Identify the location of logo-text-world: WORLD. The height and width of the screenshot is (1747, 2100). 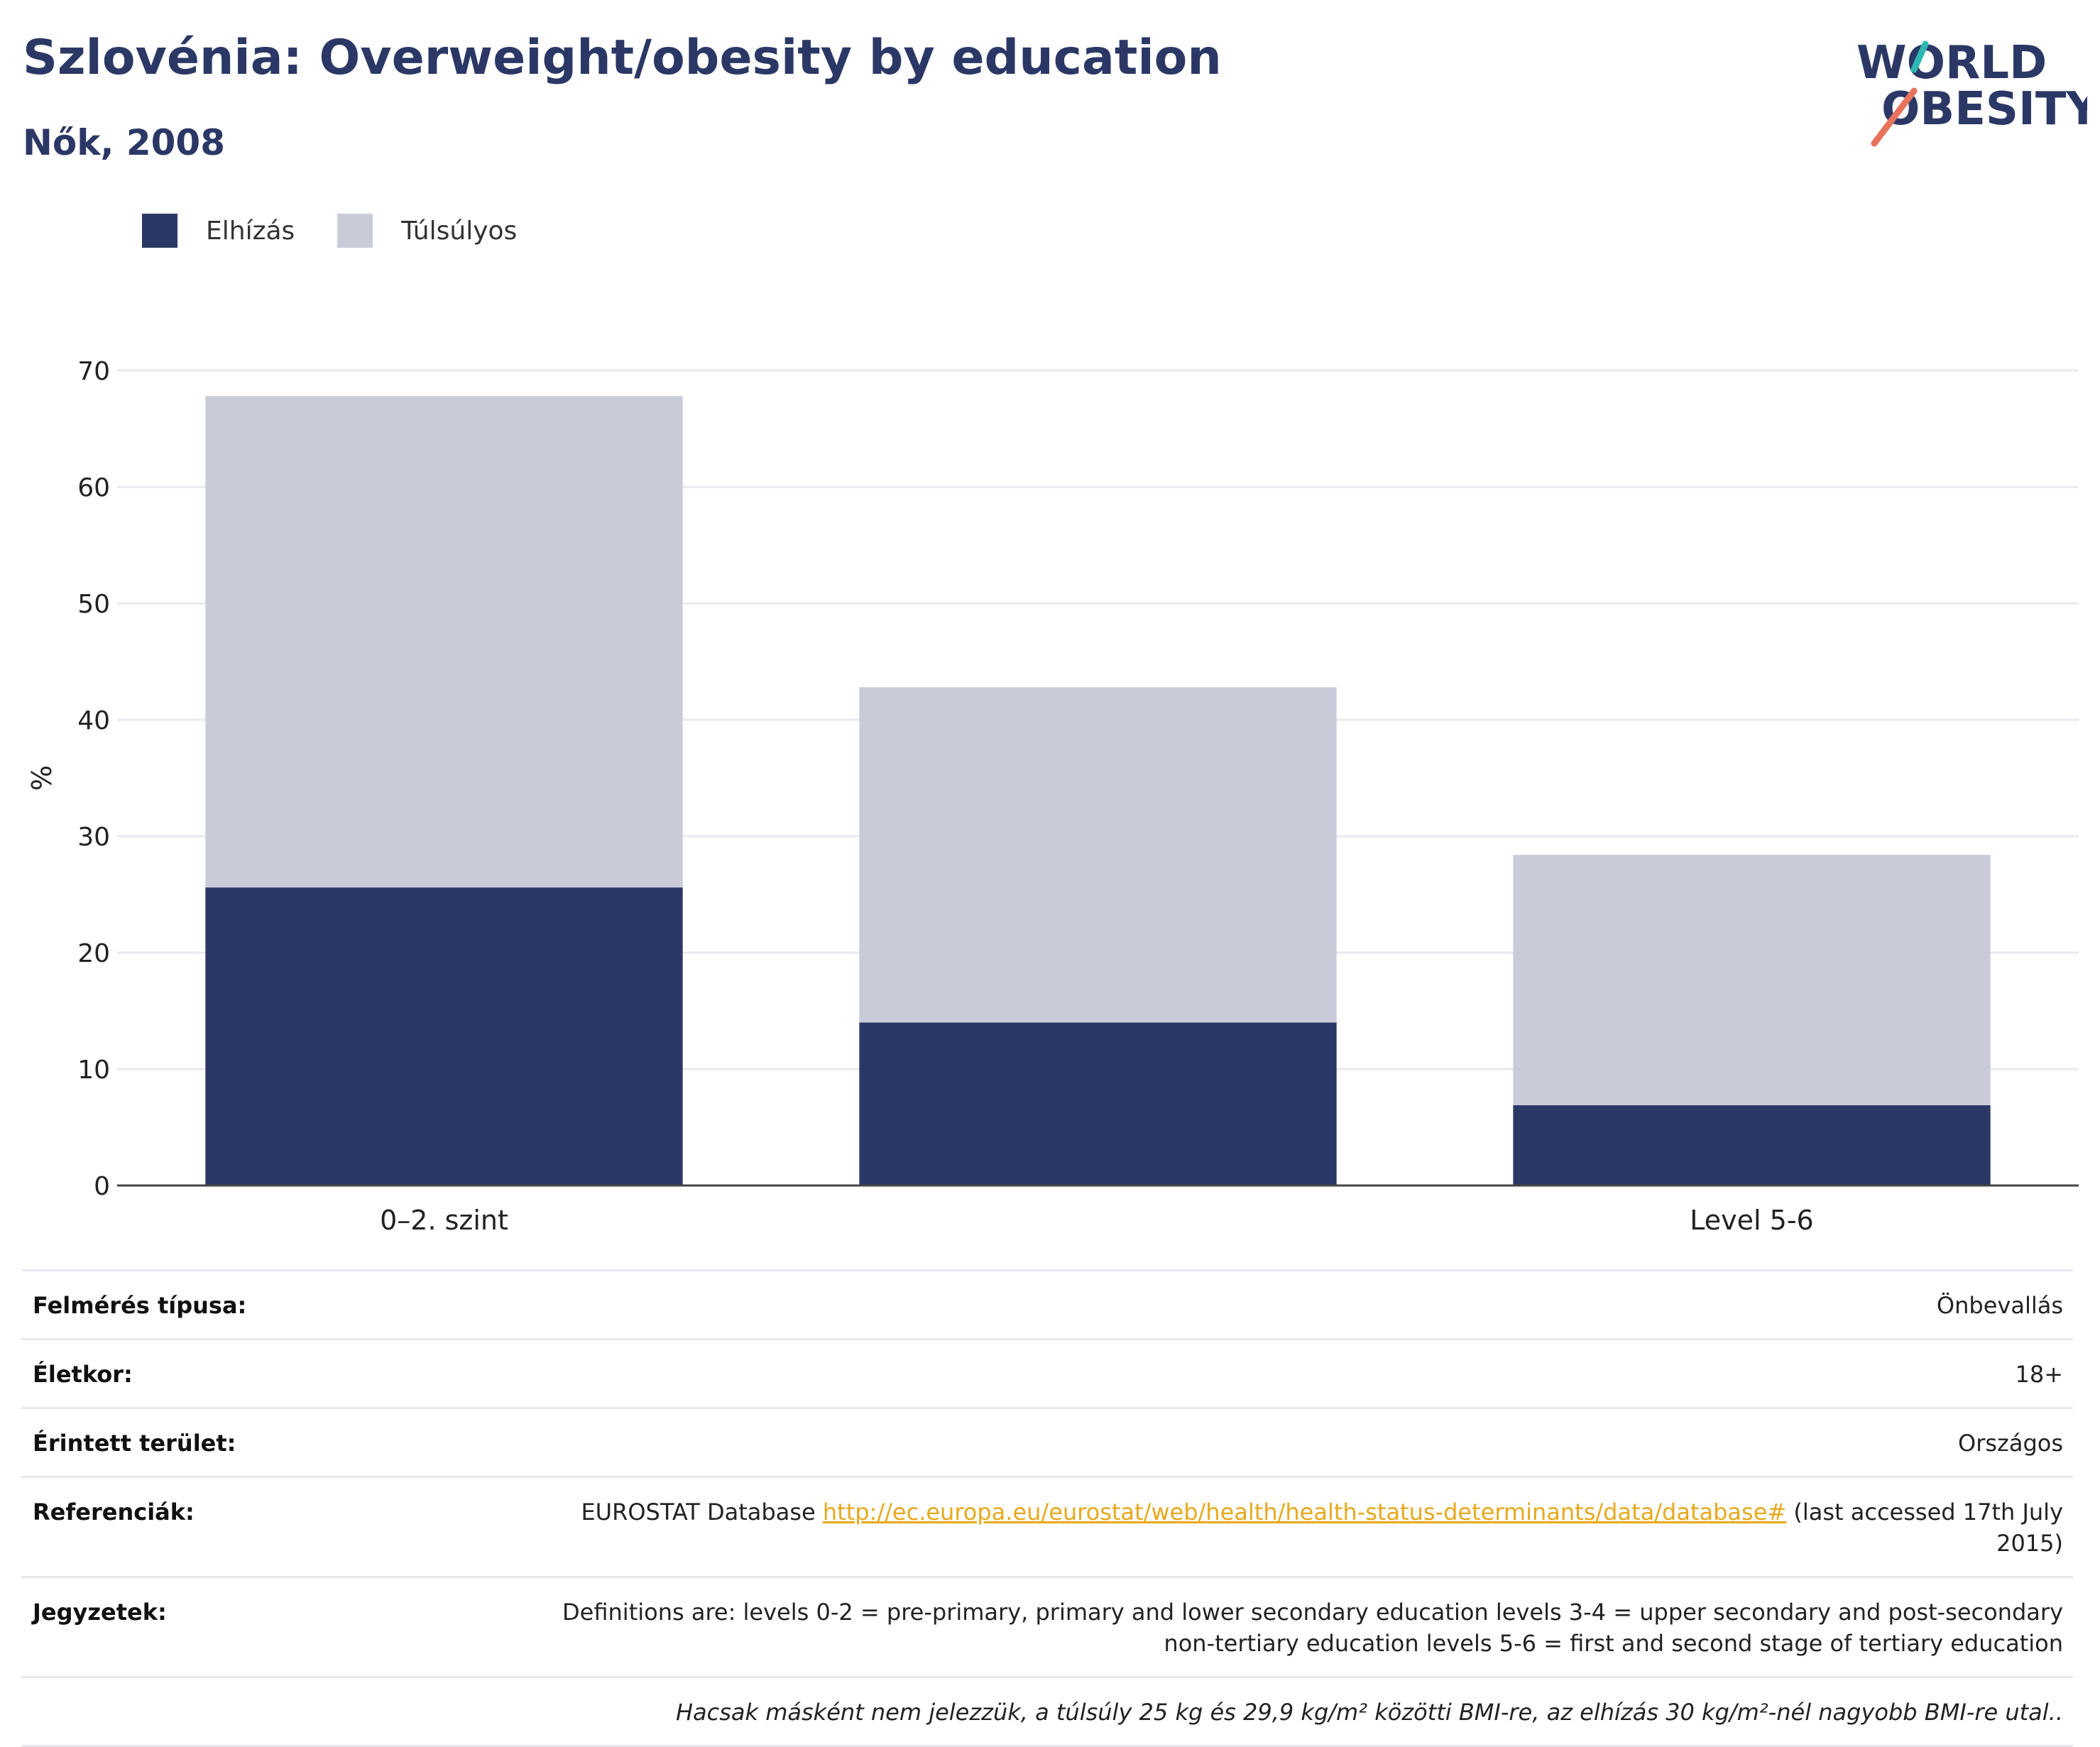
(1951, 63).